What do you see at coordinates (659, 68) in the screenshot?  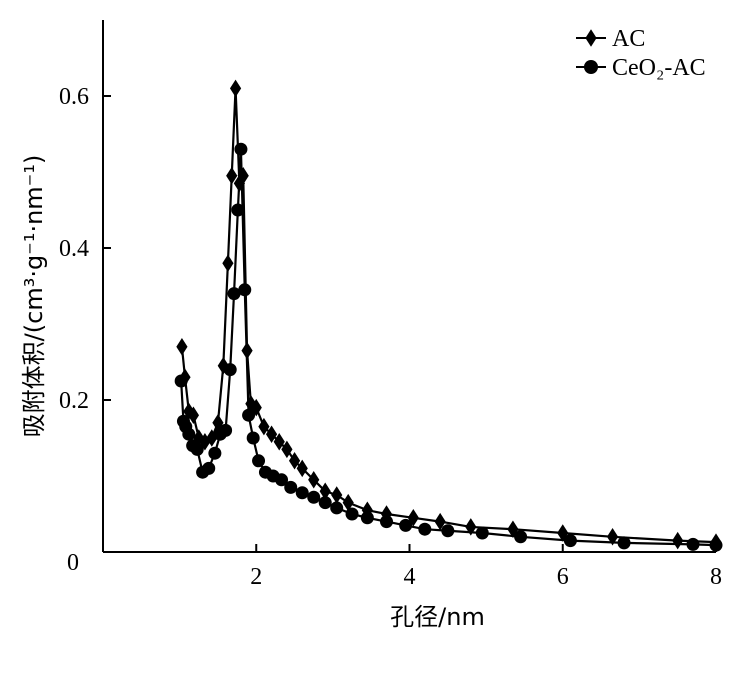 I see `legend-label: CeO₂-AC` at bounding box center [659, 68].